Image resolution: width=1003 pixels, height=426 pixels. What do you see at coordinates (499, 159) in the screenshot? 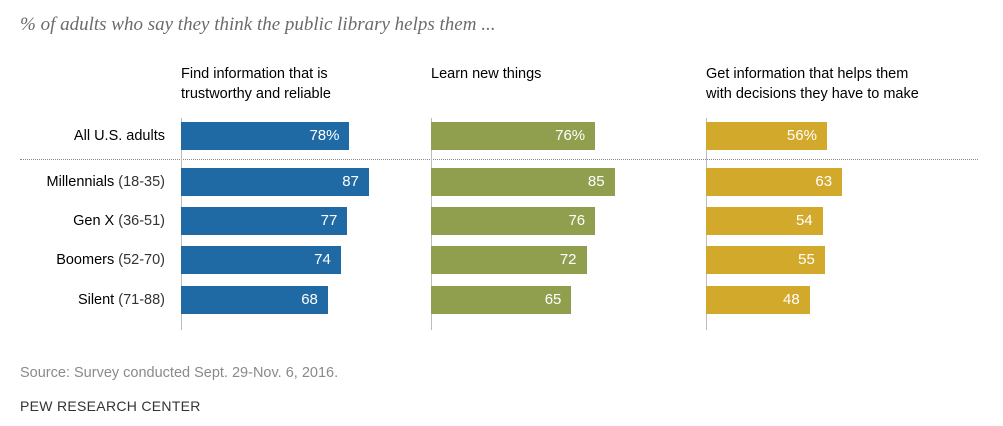
I see `dotted-divider` at bounding box center [499, 159].